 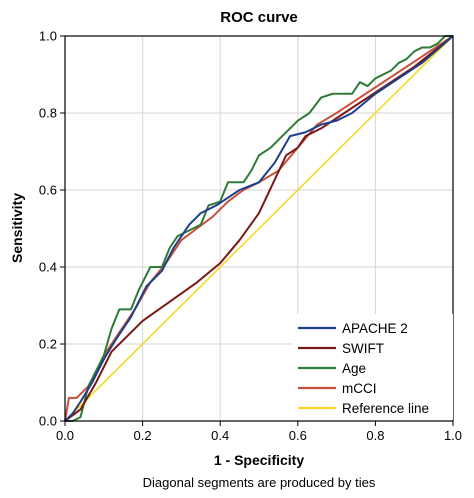 What do you see at coordinates (375, 328) in the screenshot?
I see `legend-label-apache-2: APACHE 2` at bounding box center [375, 328].